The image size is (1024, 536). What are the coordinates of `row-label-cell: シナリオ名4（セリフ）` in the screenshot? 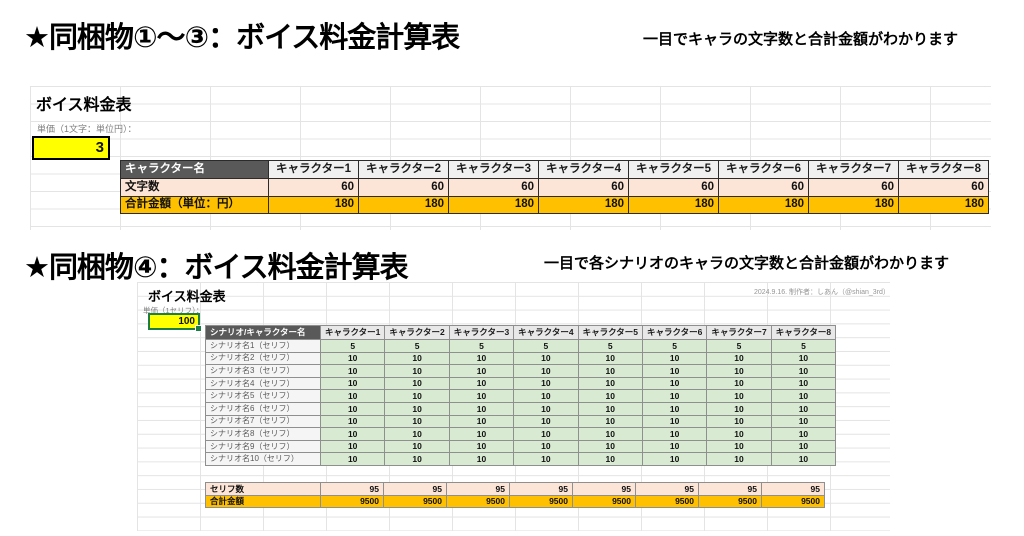 It's located at (263, 383).